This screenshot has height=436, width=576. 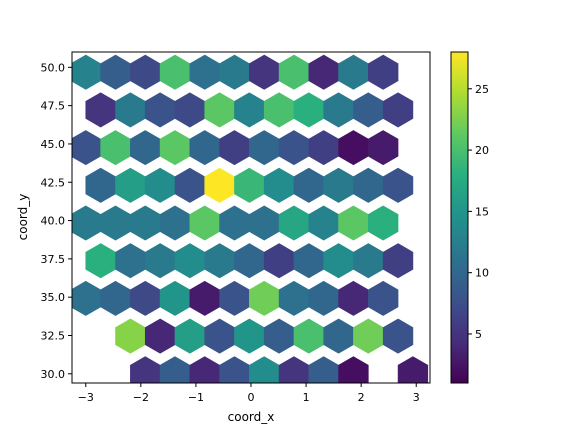 I want to click on colorbar-tick-label: 15, so click(x=482, y=211).